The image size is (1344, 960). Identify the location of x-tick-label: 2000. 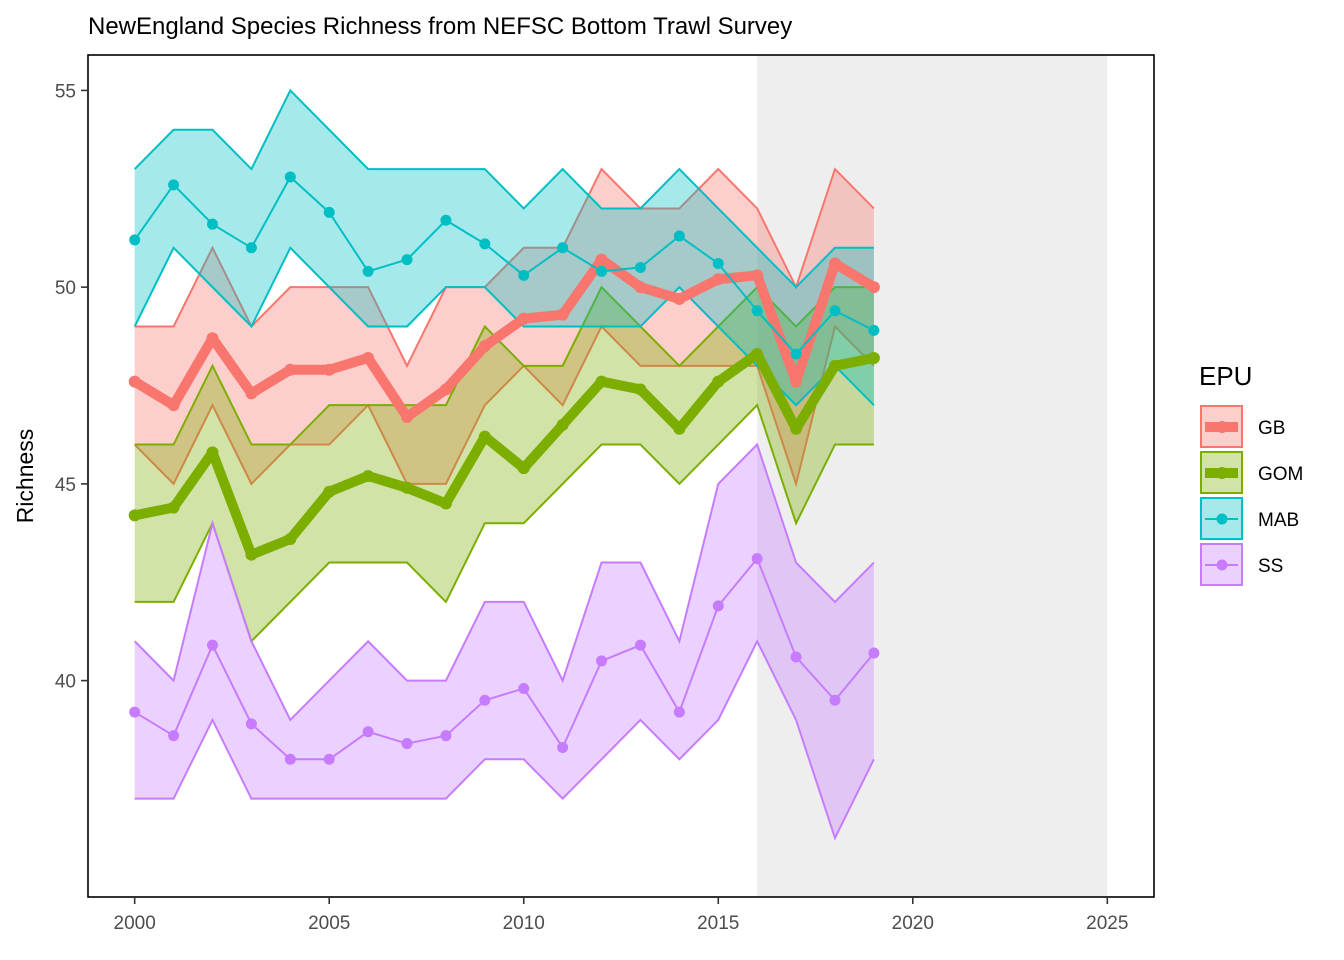
(135, 923).